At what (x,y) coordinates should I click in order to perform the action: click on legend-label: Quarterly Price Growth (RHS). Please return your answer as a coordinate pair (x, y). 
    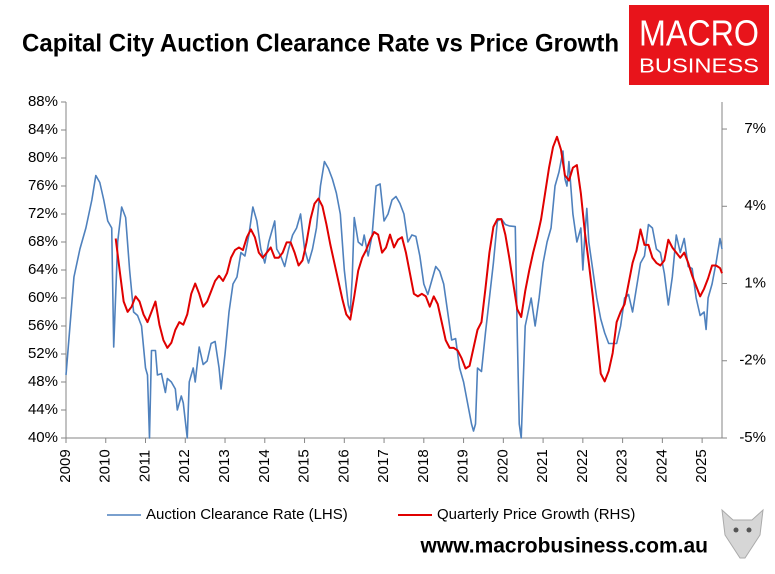
    Looking at the image, I should click on (536, 514).